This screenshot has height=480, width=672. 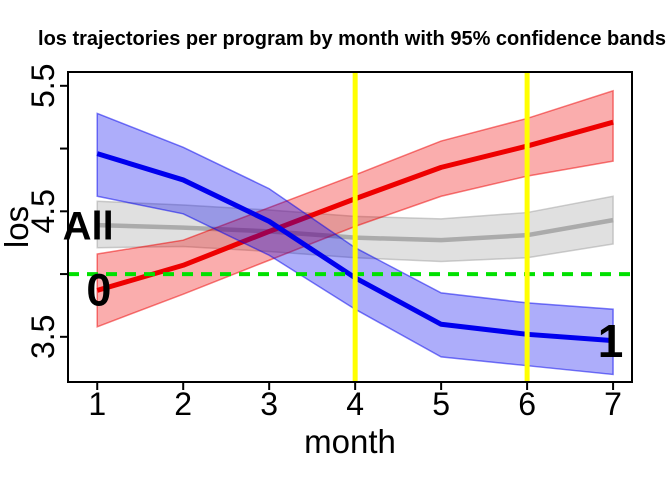 What do you see at coordinates (97, 404) in the screenshot?
I see `x-tick-label: 1` at bounding box center [97, 404].